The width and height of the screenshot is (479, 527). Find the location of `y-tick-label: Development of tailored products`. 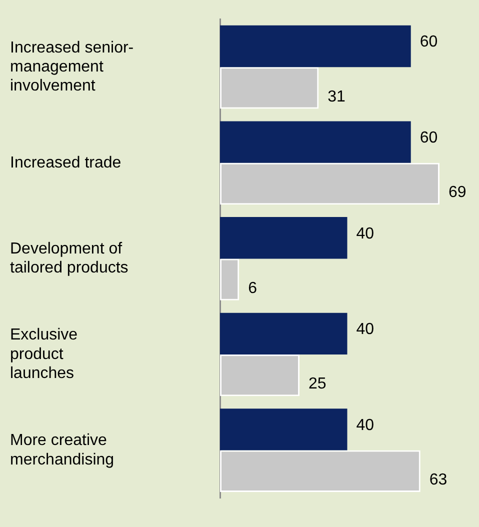

y-tick-label: Development of tailored products is located at coordinates (69, 258).